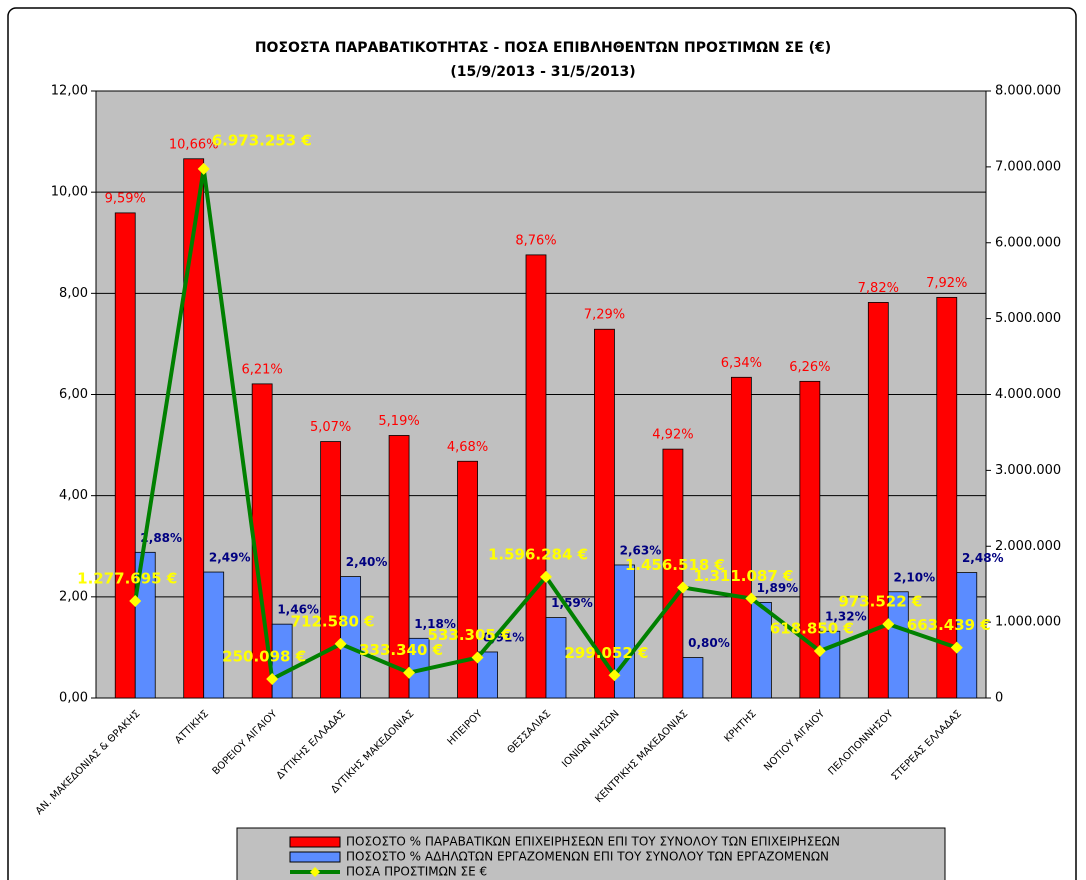  I want to click on value-label: 973.522 €, so click(880, 602).